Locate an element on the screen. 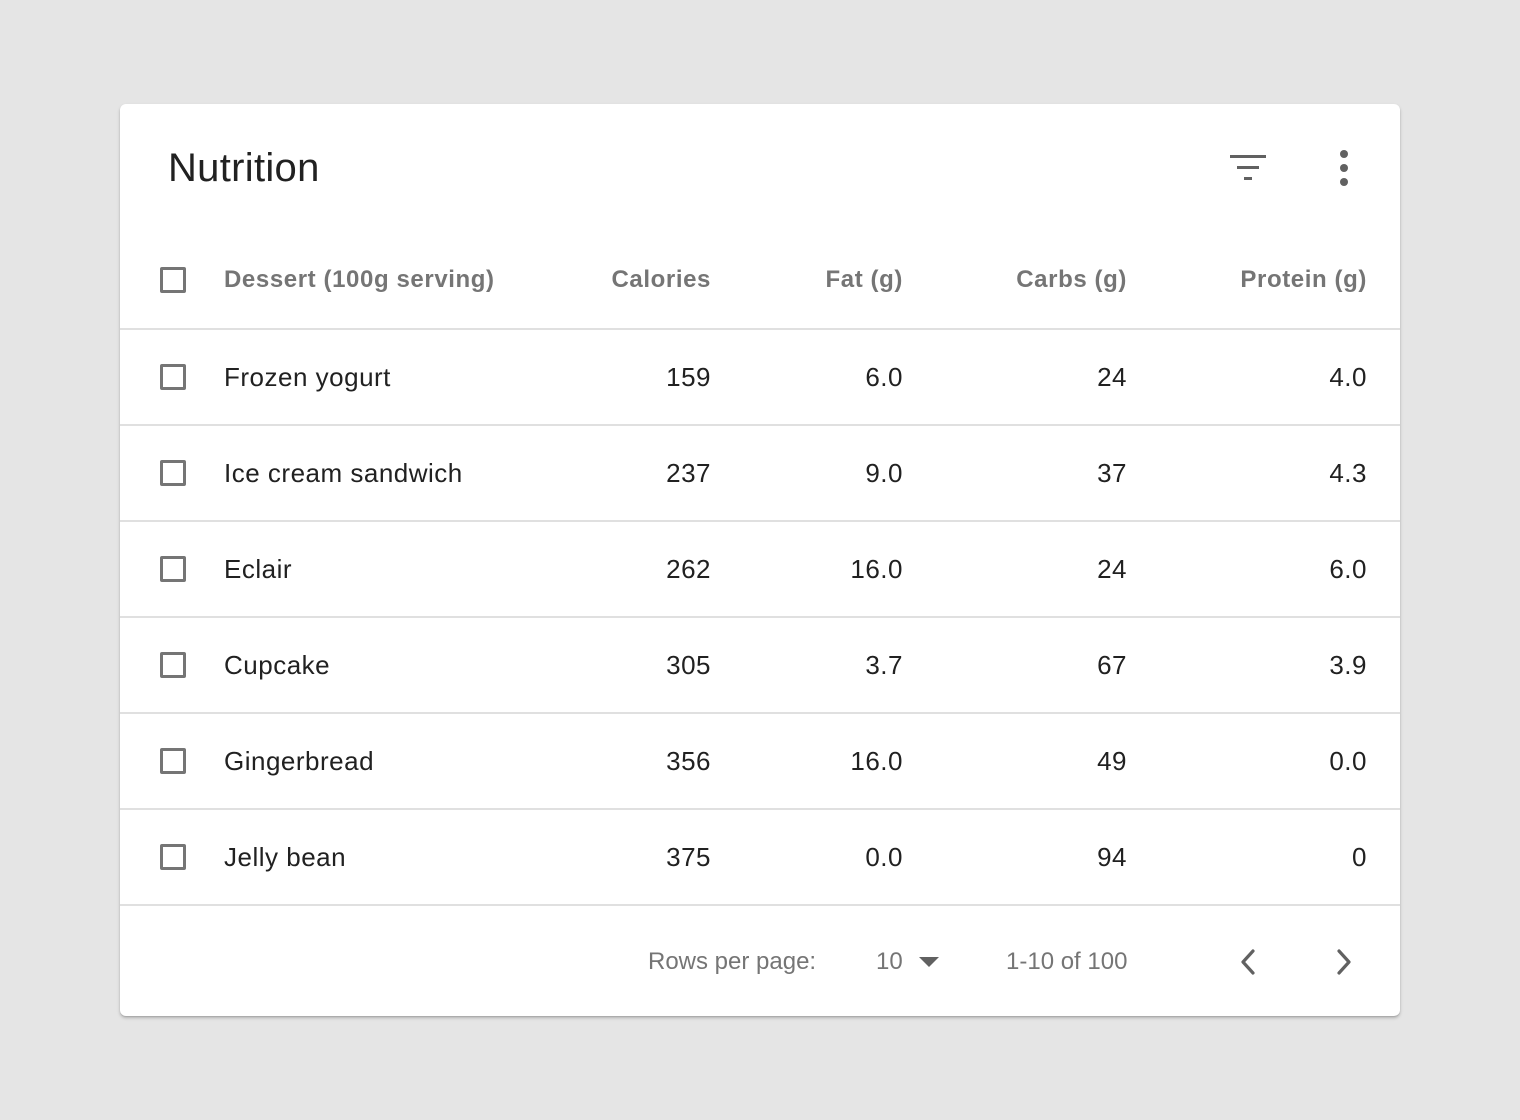 The height and width of the screenshot is (1120, 1520). table-row: Gingerbread 356 16.0 49 0.0 is located at coordinates (760, 761).